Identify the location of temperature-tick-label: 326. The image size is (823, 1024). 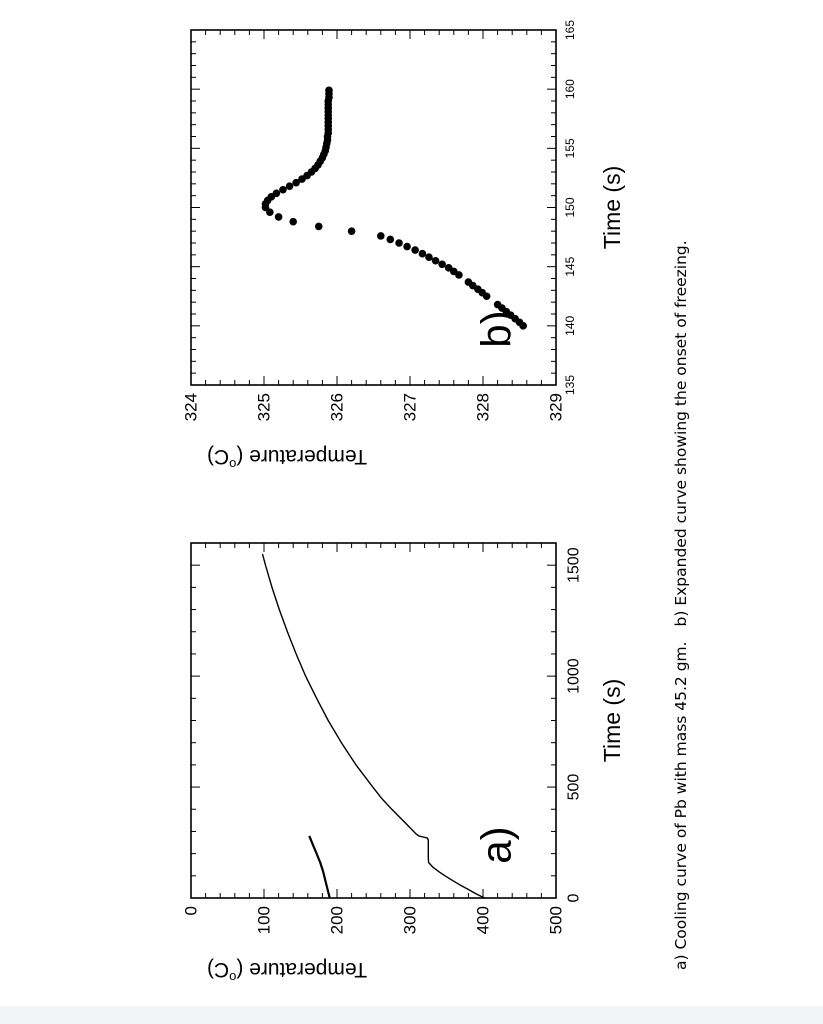
(337, 407).